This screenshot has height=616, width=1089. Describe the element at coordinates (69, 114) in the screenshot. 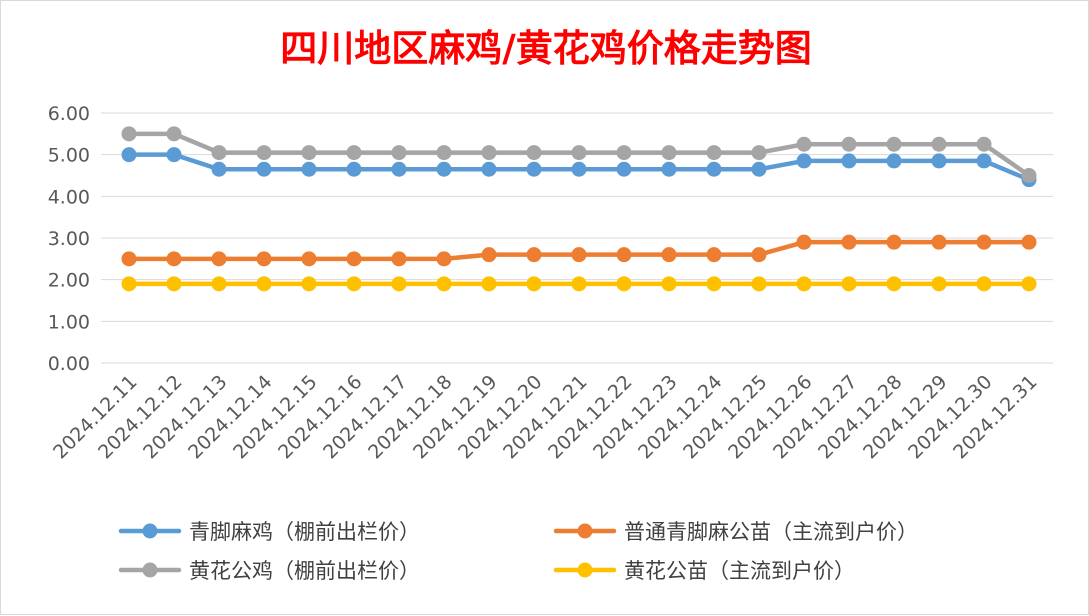

I see `y-tick-label: 6.00` at that location.